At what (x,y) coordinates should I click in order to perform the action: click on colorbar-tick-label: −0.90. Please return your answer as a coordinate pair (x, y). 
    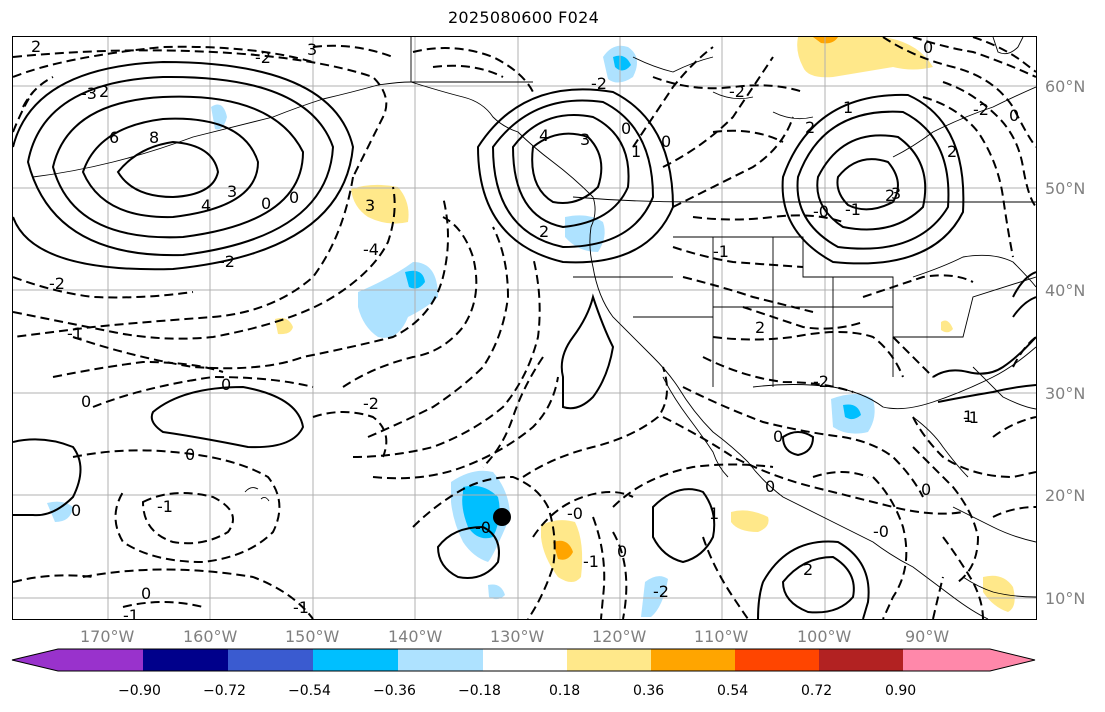
    Looking at the image, I should click on (139, 691).